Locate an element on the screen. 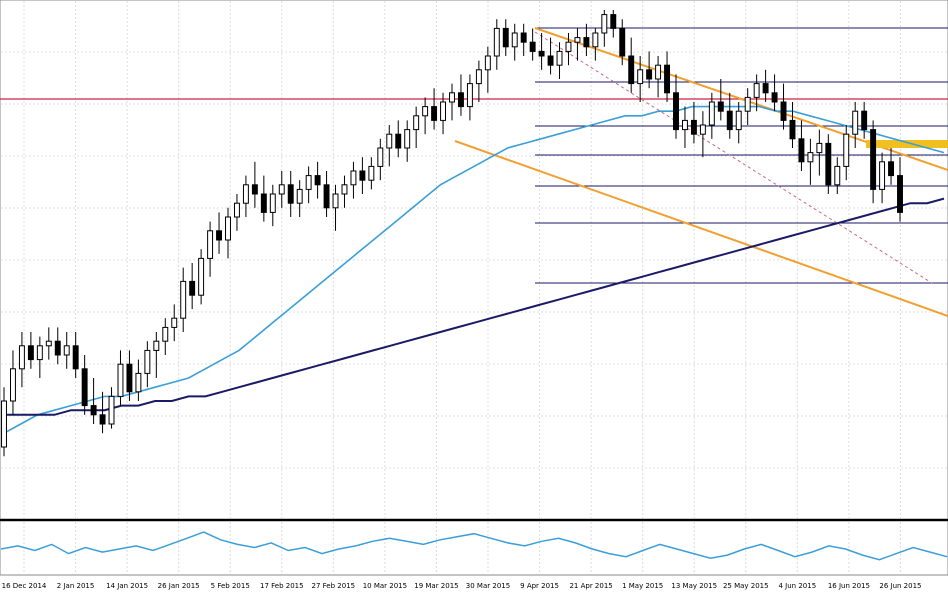 The image size is (948, 593). highlight-zone is located at coordinates (907, 144).